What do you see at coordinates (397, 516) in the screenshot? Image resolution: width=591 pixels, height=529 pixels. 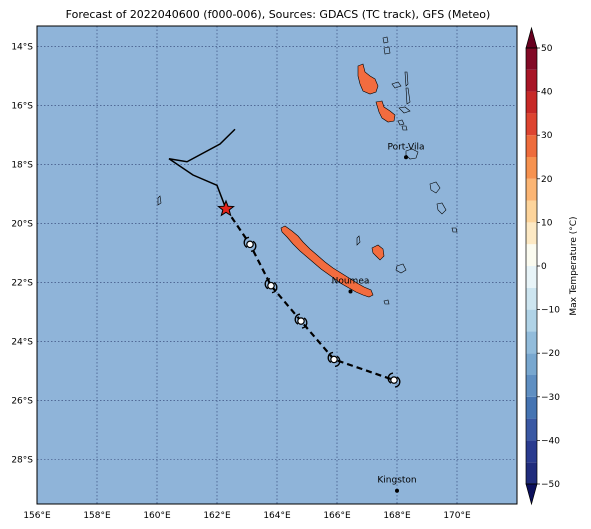 I see `lon-tick-label: 168°E` at bounding box center [397, 516].